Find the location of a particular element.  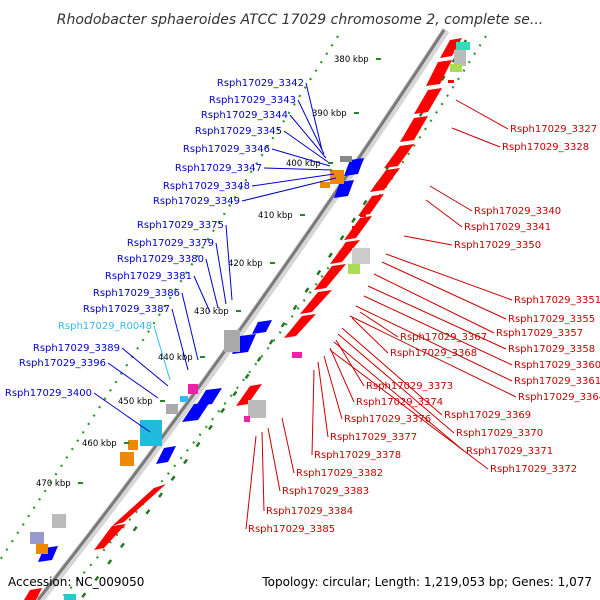

gene-label-right: Rsph17029_3340 is located at coordinates (517, 211).